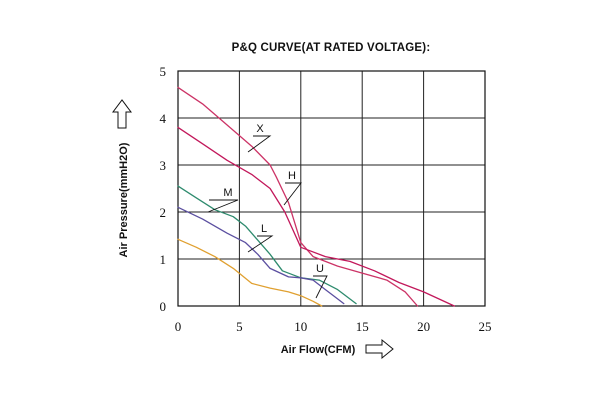 Image resolution: width=600 pixels, height=400 pixels. Describe the element at coordinates (259, 144) in the screenshot. I see `leader-line-x` at that location.